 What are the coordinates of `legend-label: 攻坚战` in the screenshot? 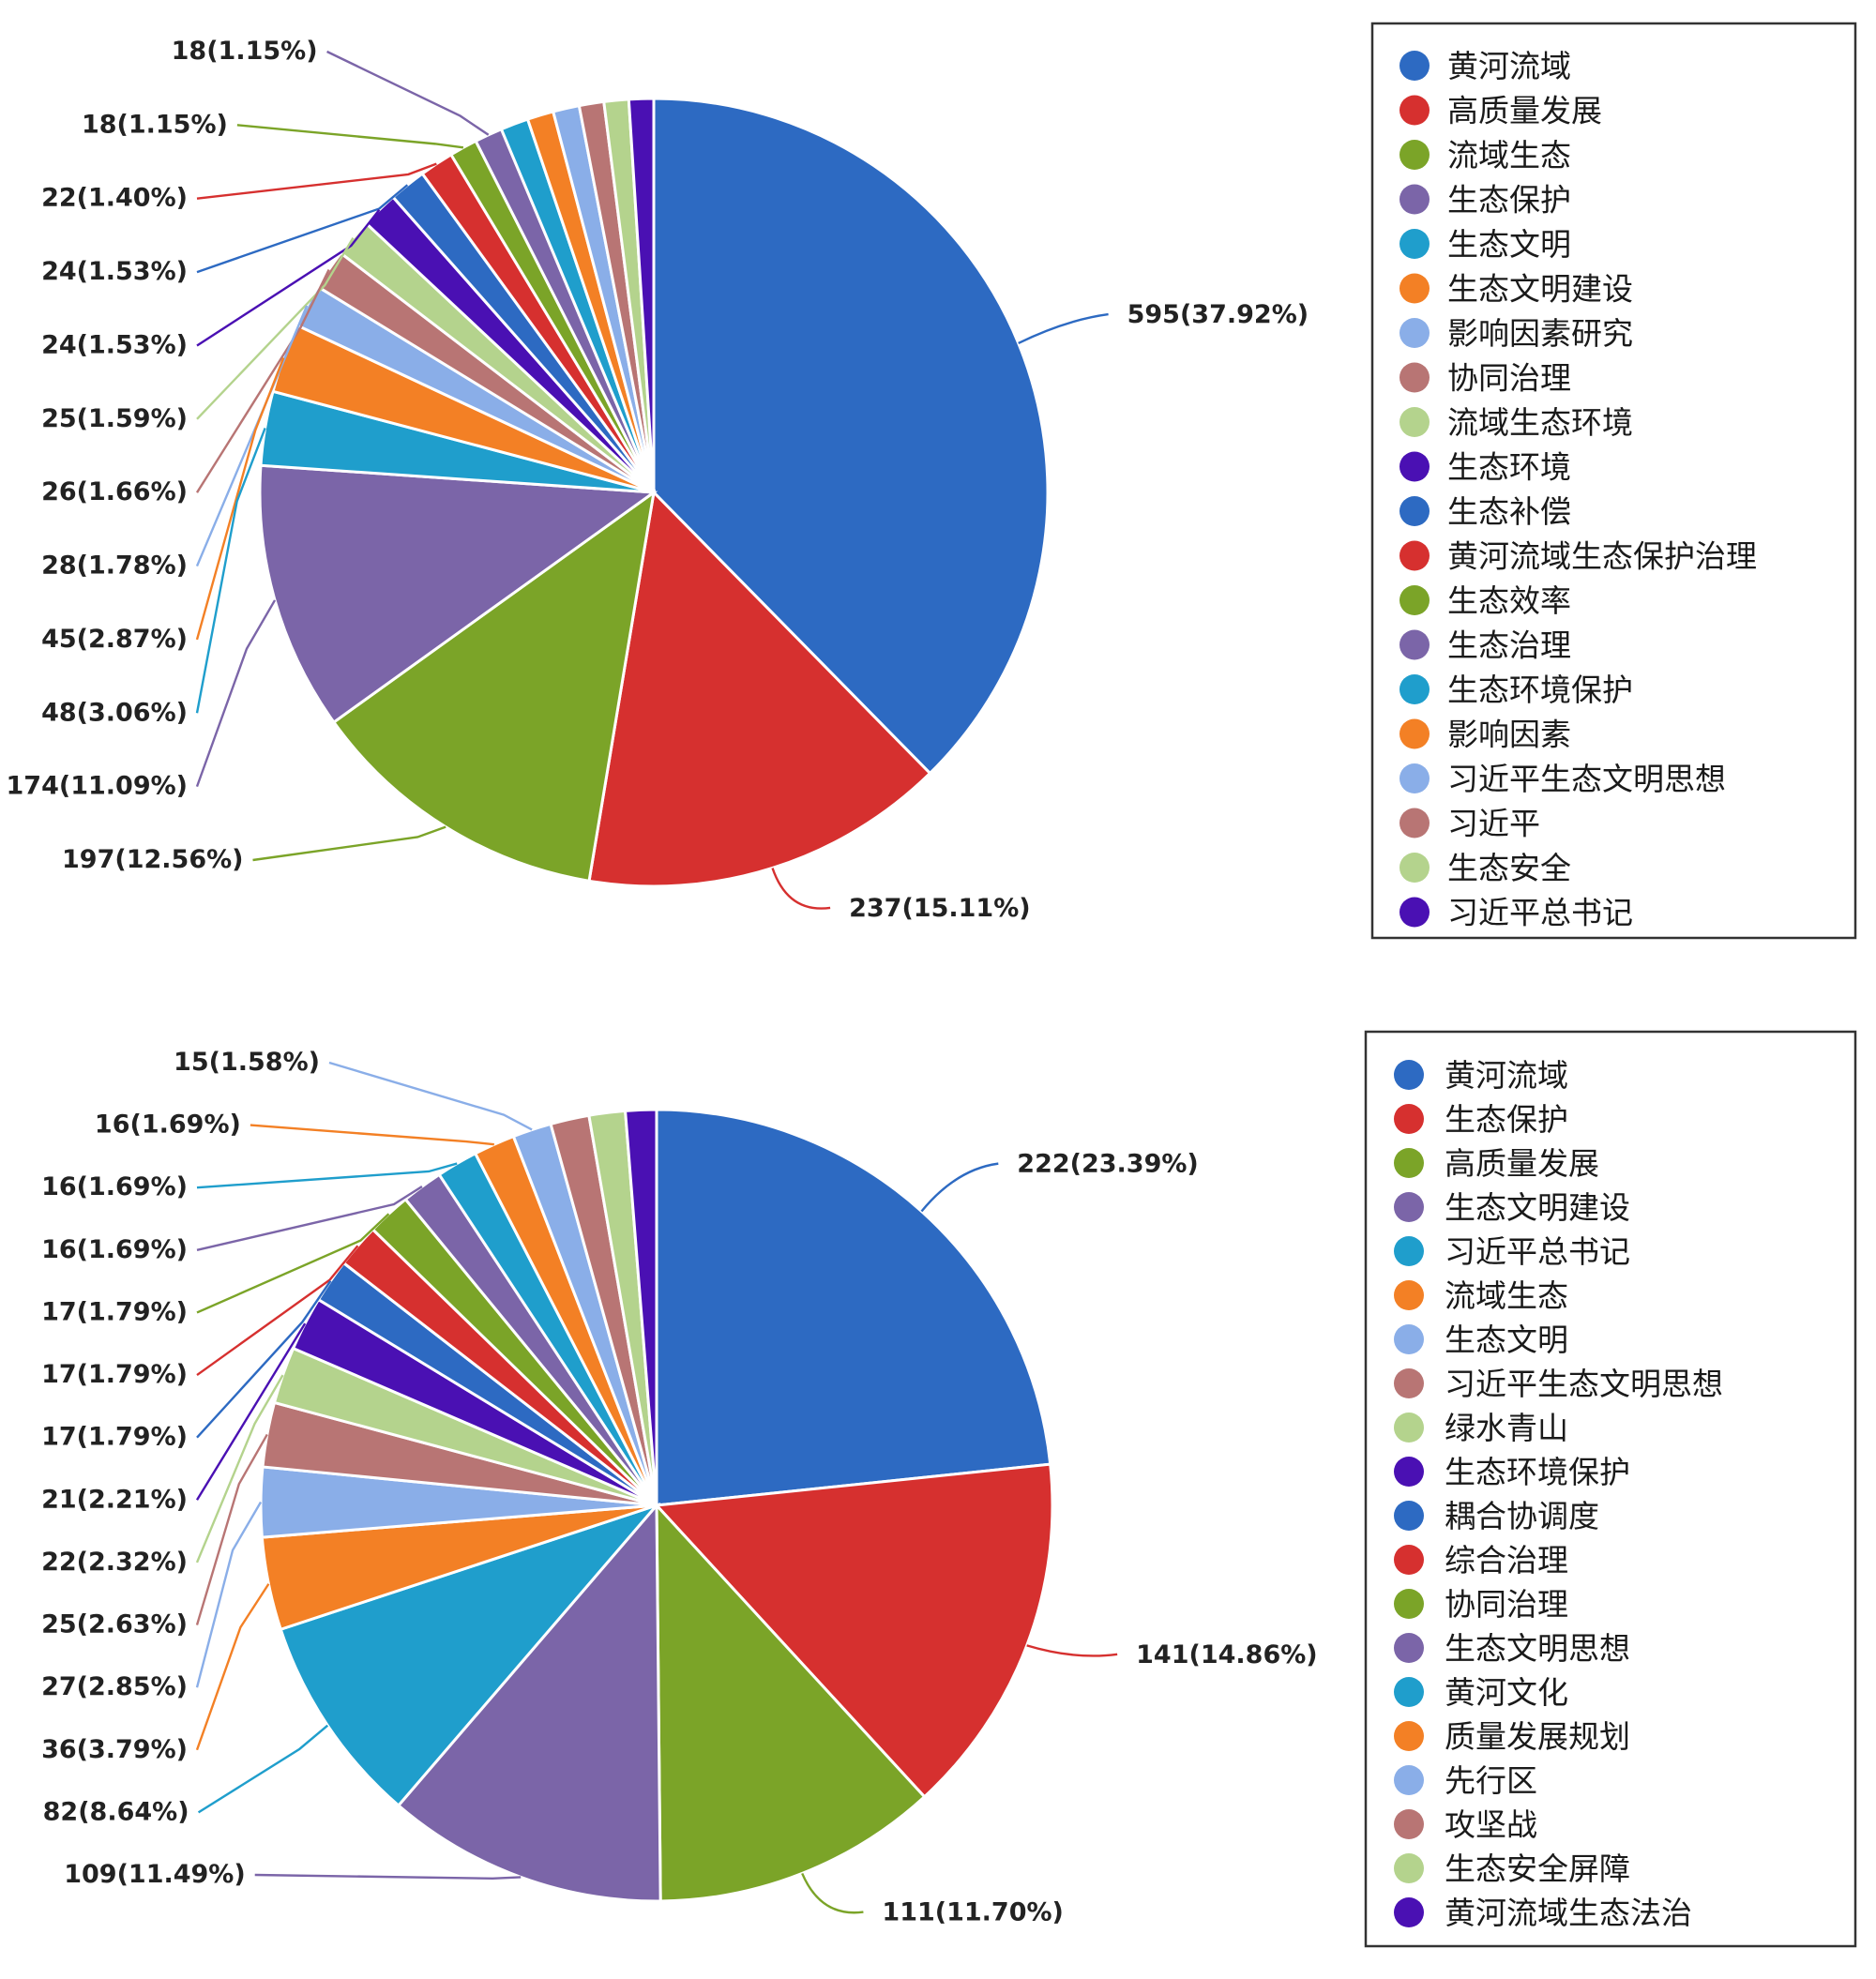 It's located at (1491, 1824).